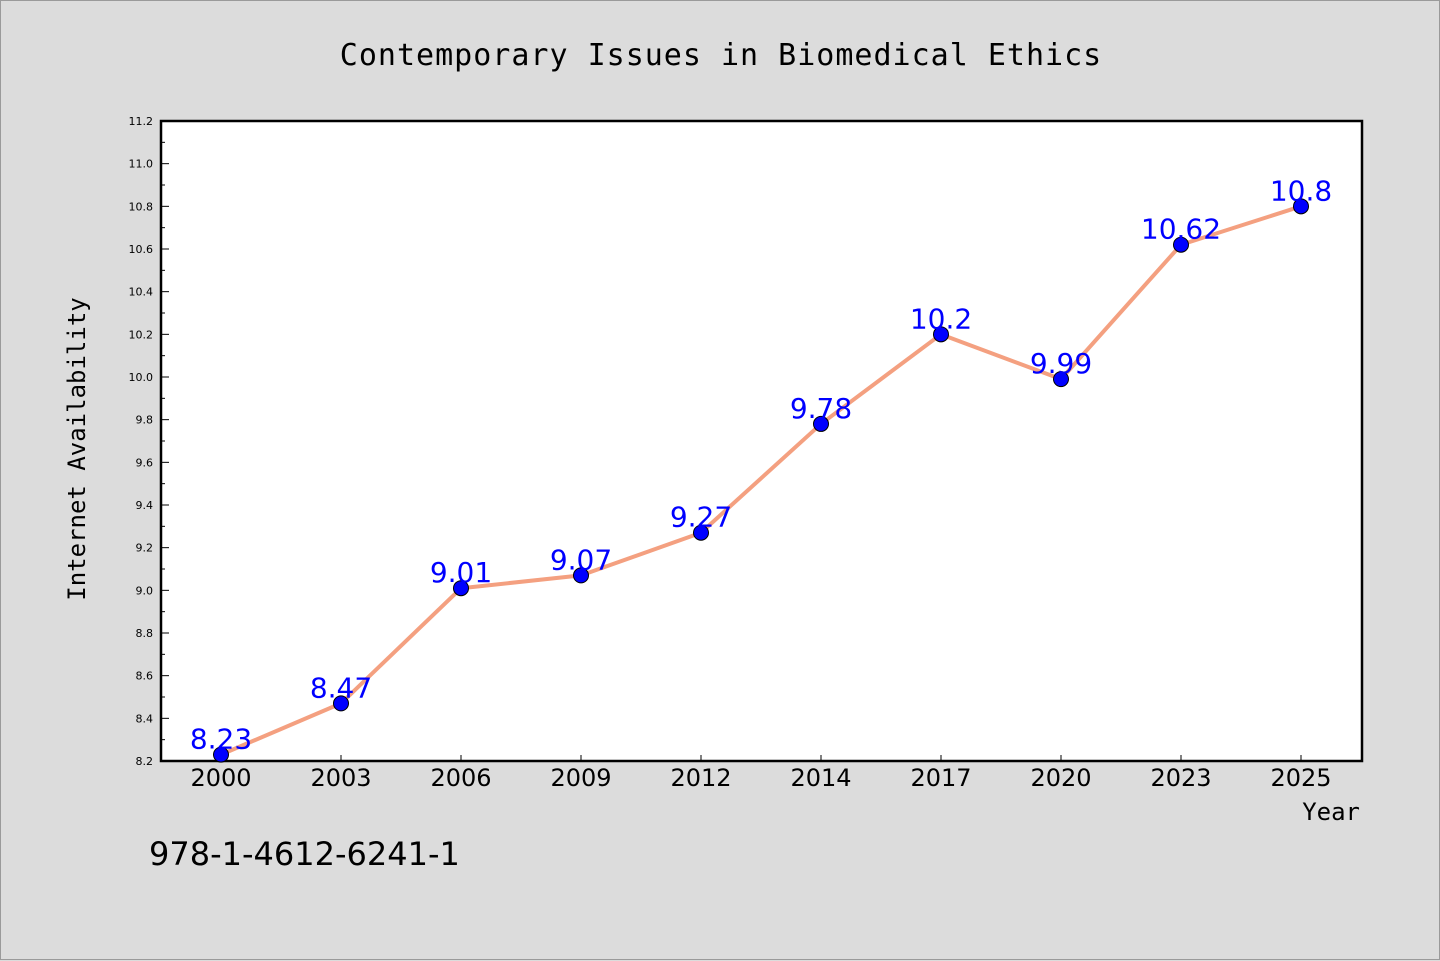  Describe the element at coordinates (581, 559) in the screenshot. I see `data-label: 9.07` at that location.